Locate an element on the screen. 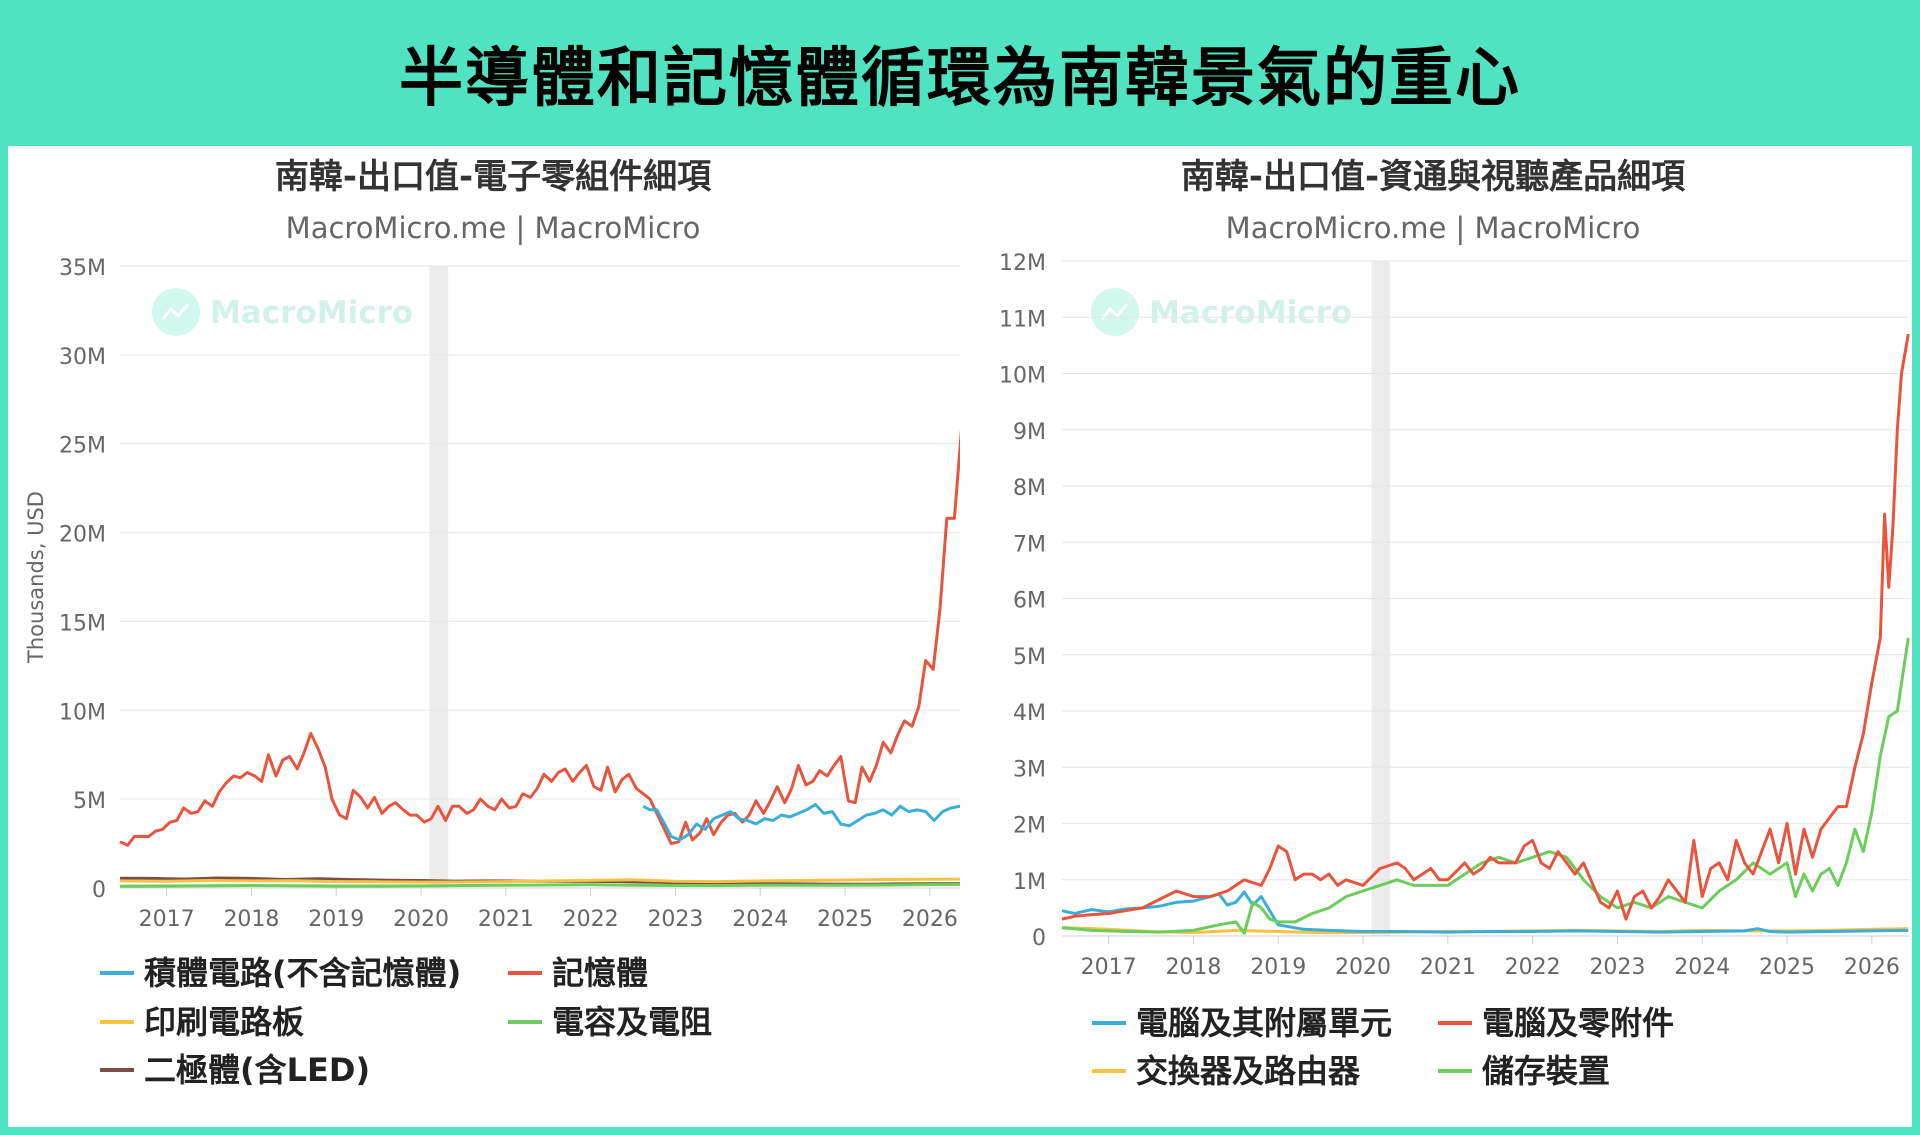 This screenshot has width=1920, height=1135. y-tick-label: 20M is located at coordinates (82, 535).